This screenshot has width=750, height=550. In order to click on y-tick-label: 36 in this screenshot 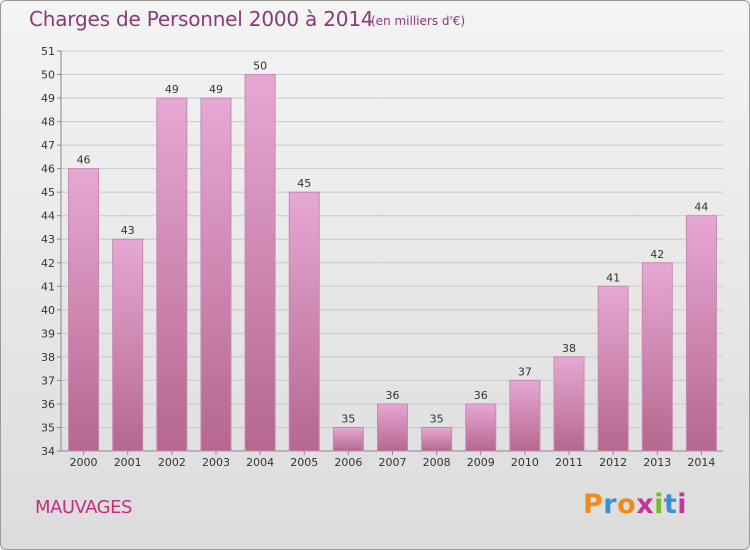, I will do `click(48, 404)`.